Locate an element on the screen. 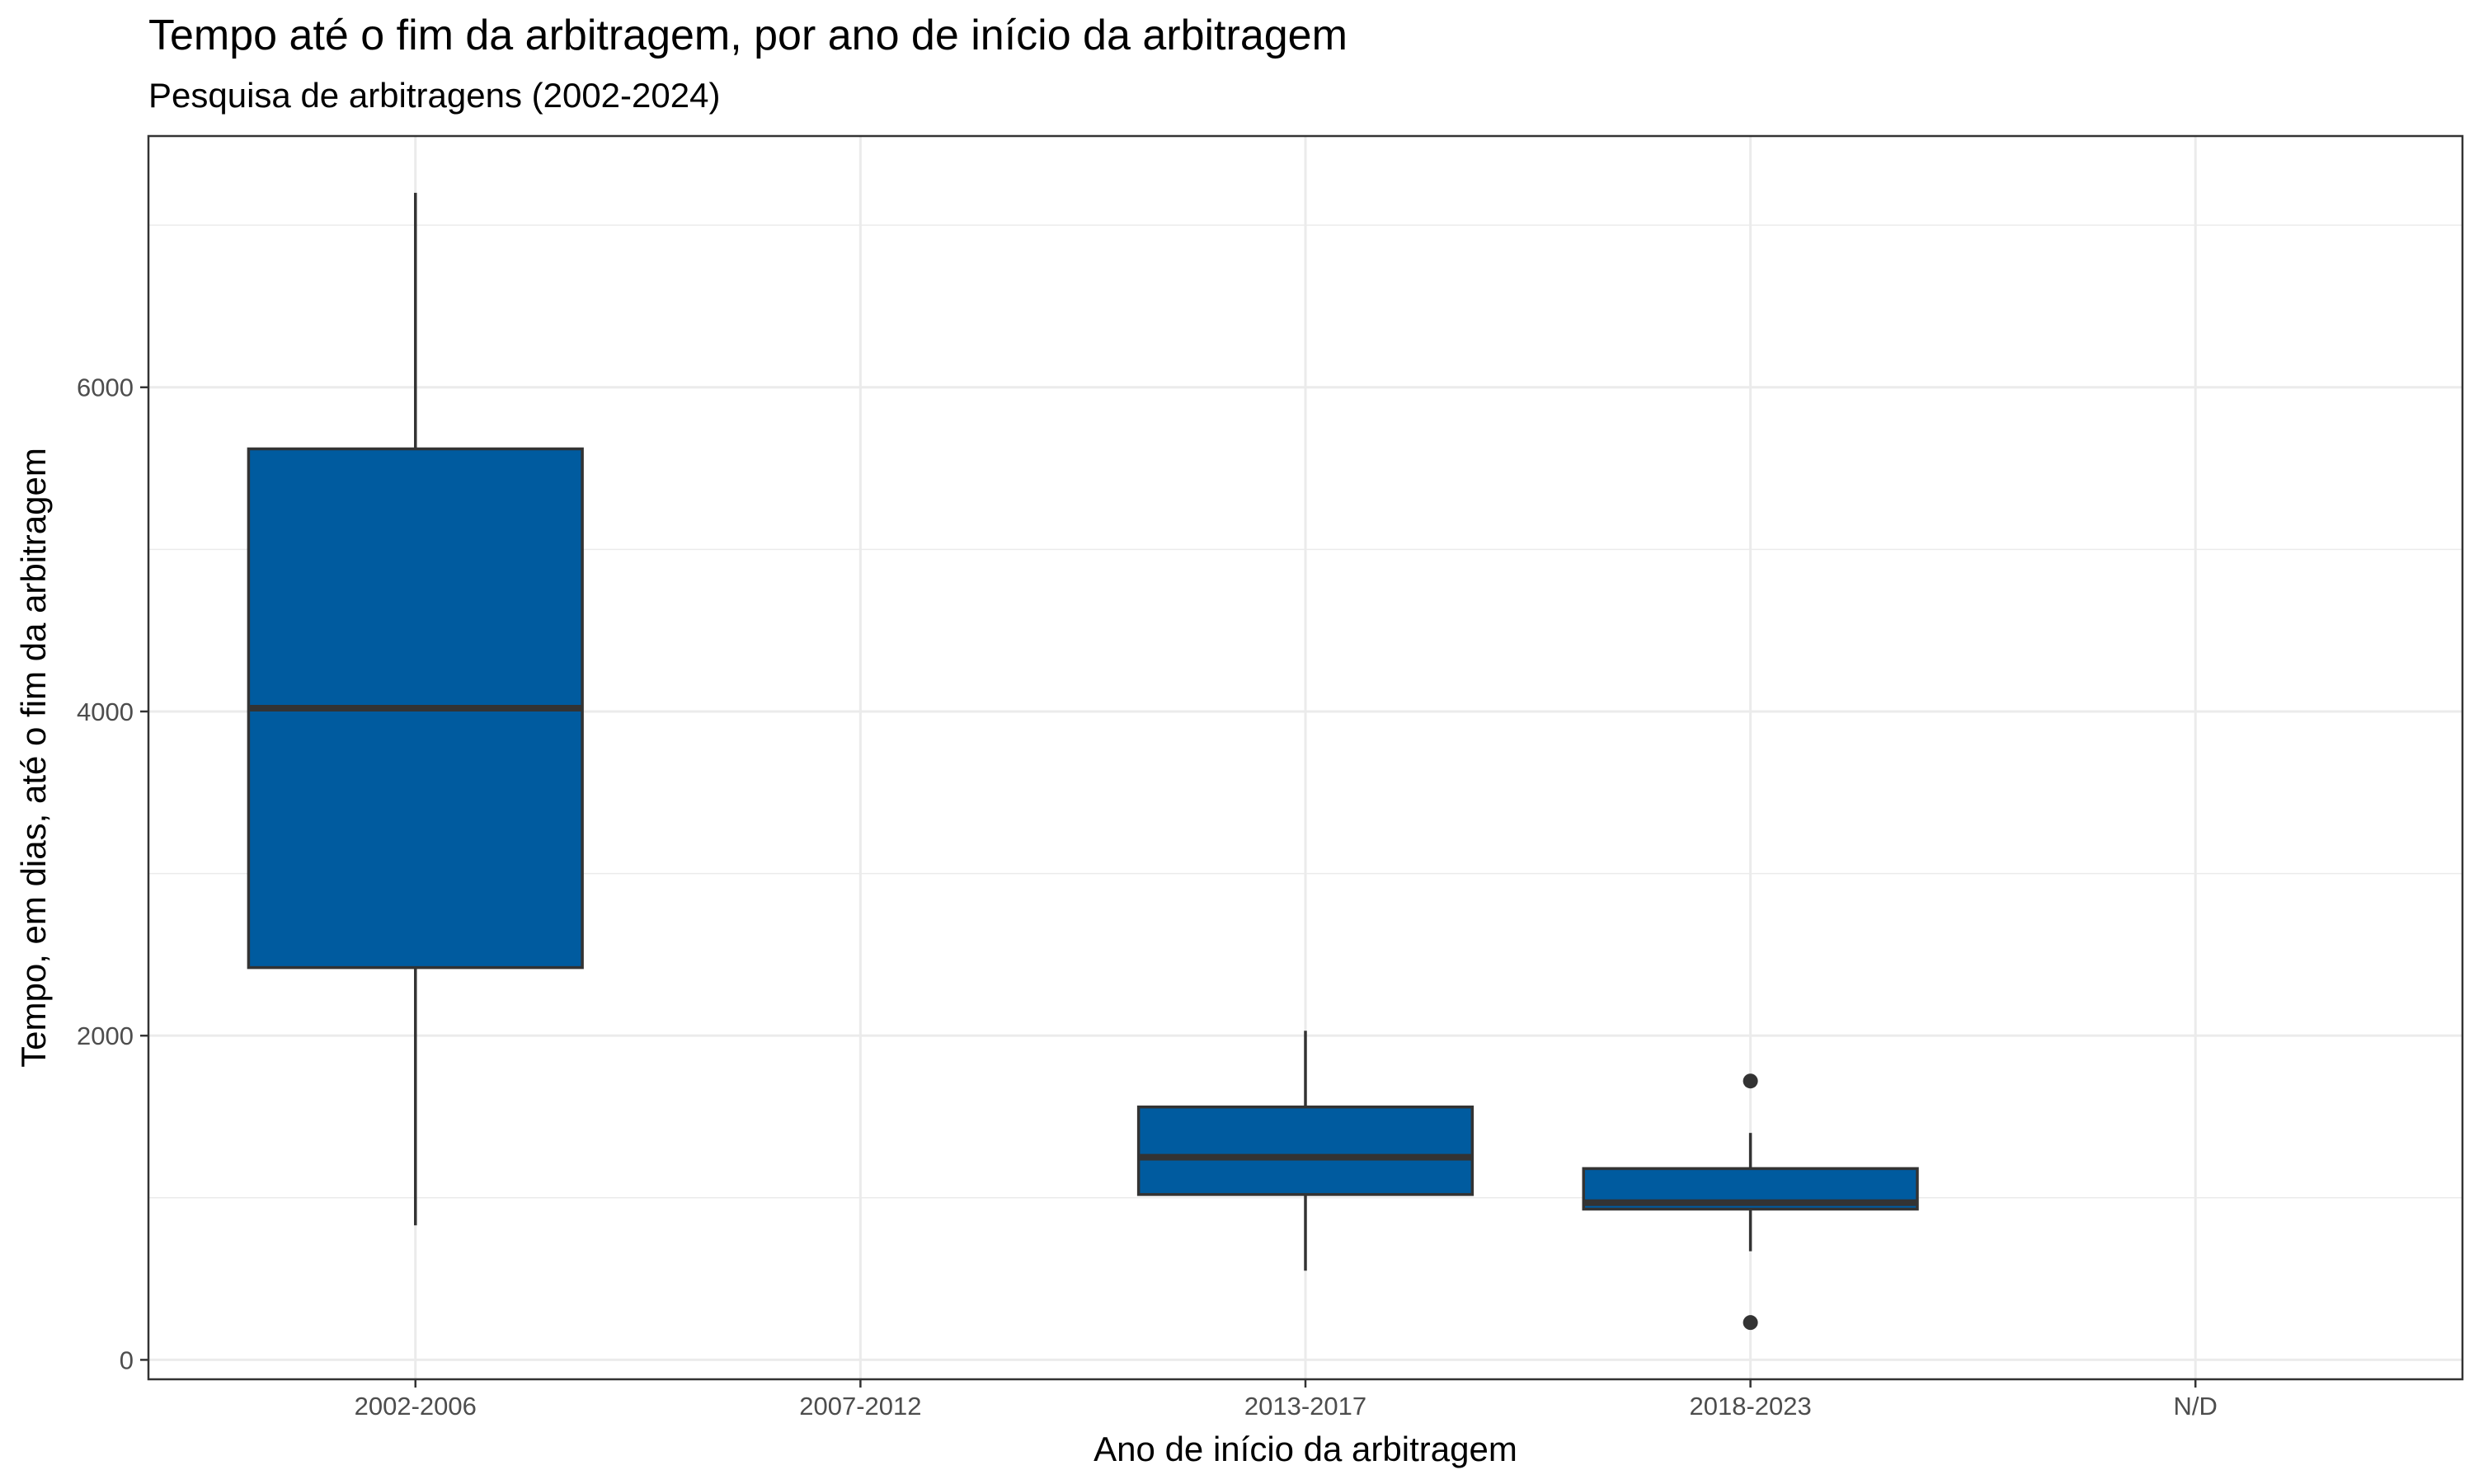 This screenshot has width=2474, height=1484. y-tick-label: 0 is located at coordinates (127, 1359).